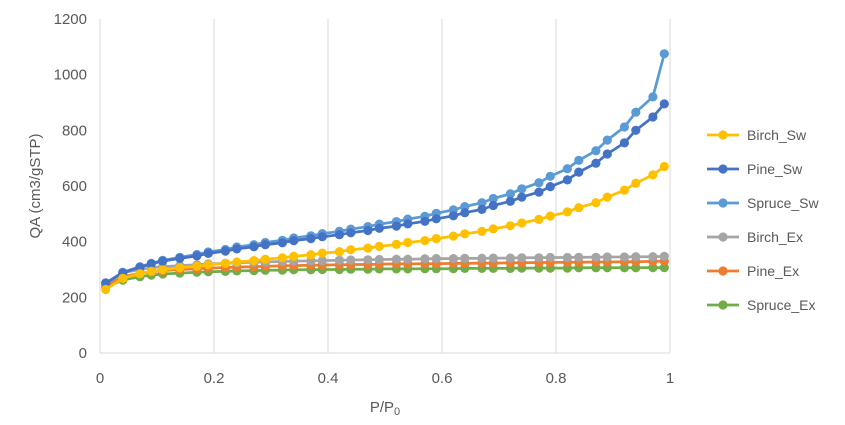  What do you see at coordinates (773, 271) in the screenshot?
I see `legend-label: Pine_Ex` at bounding box center [773, 271].